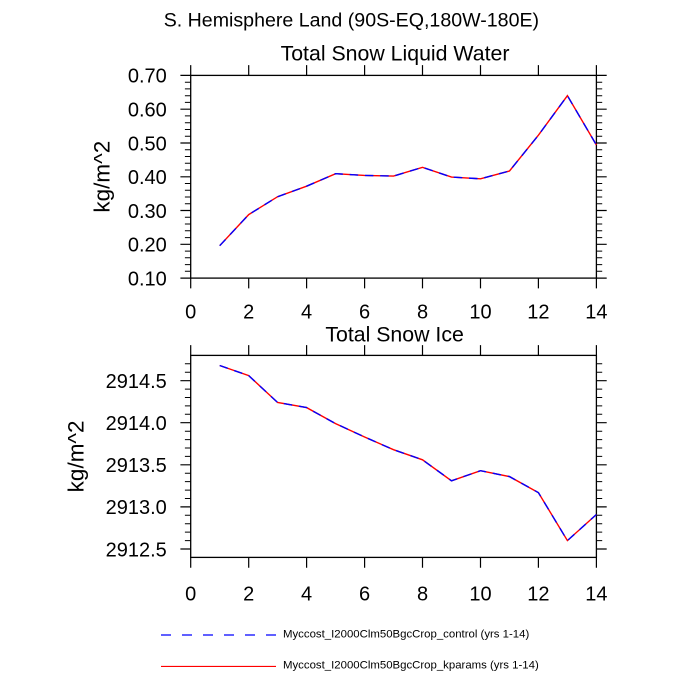 The image size is (700, 700). Describe the element at coordinates (147, 212) in the screenshot. I see `svg-text: 0.30` at that location.